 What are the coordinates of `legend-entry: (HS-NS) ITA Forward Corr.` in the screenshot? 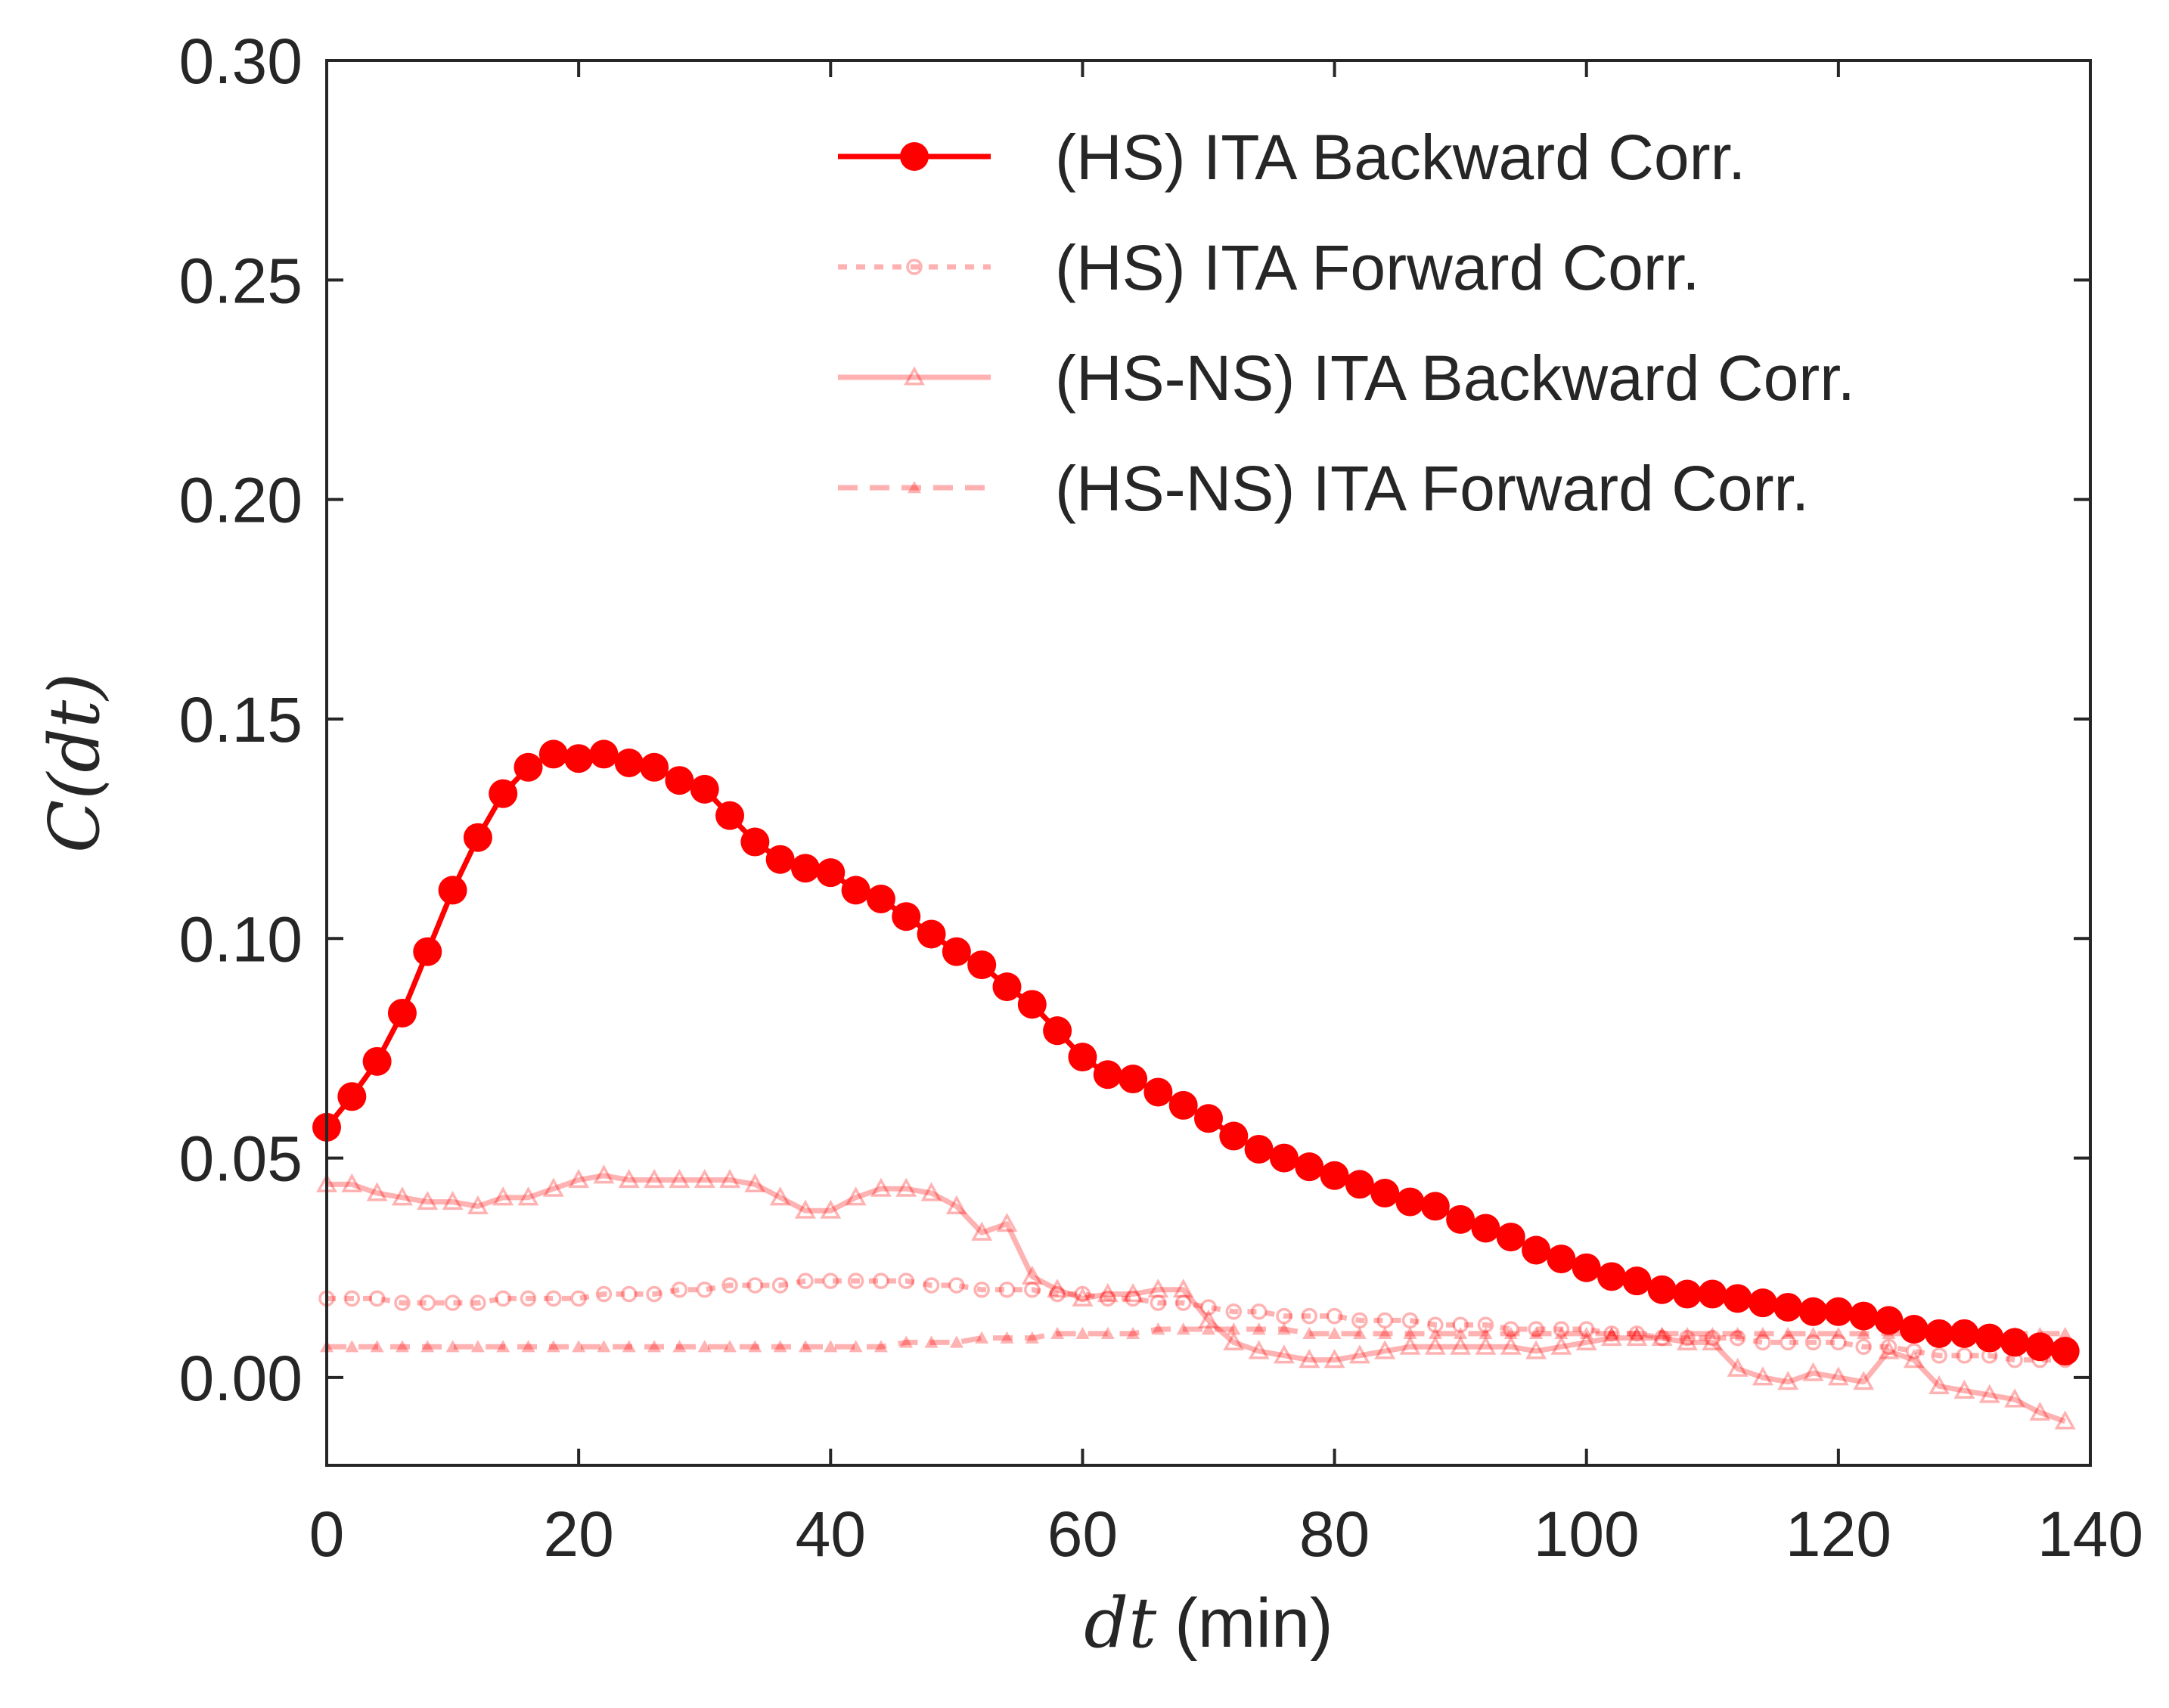 It's located at (1323, 488).